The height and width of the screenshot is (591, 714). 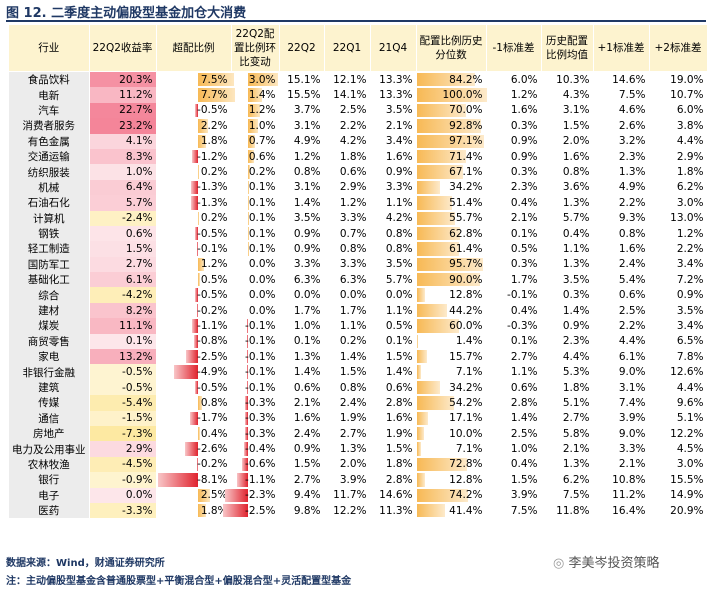 What do you see at coordinates (621, 48) in the screenshot?
I see `column-header: +1标准差` at bounding box center [621, 48].